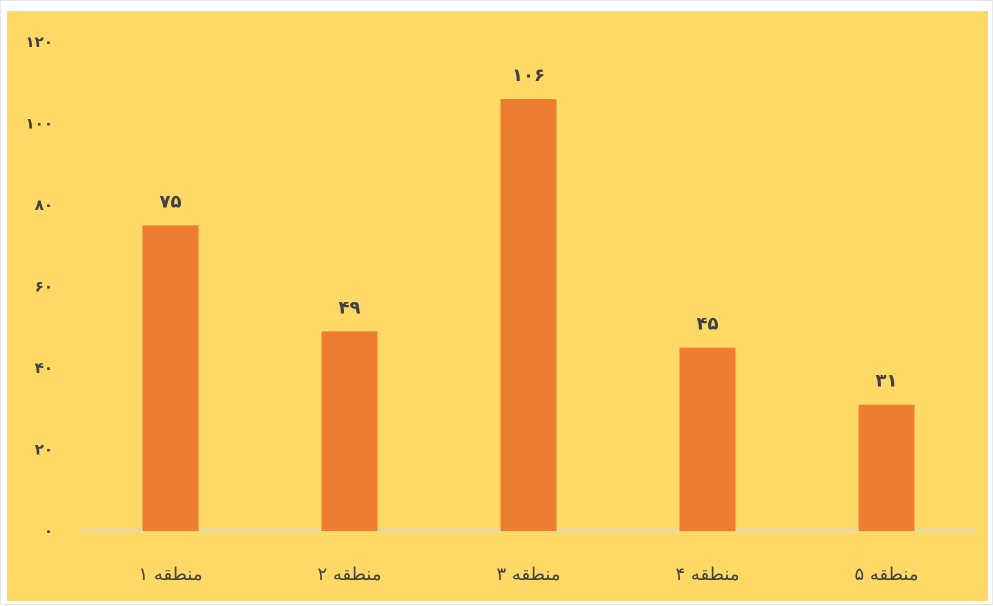 This screenshot has height=606, width=993. Describe the element at coordinates (171, 574) in the screenshot. I see `category-label: منطقه ۱` at that location.